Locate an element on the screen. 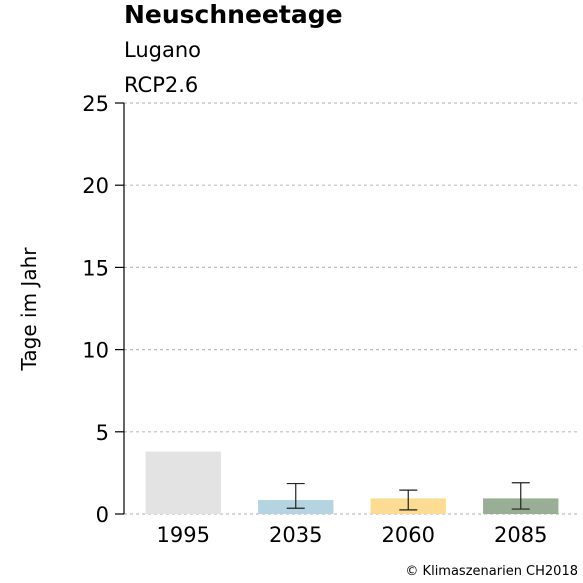 This screenshot has height=583, width=583. bars is located at coordinates (352, 482).